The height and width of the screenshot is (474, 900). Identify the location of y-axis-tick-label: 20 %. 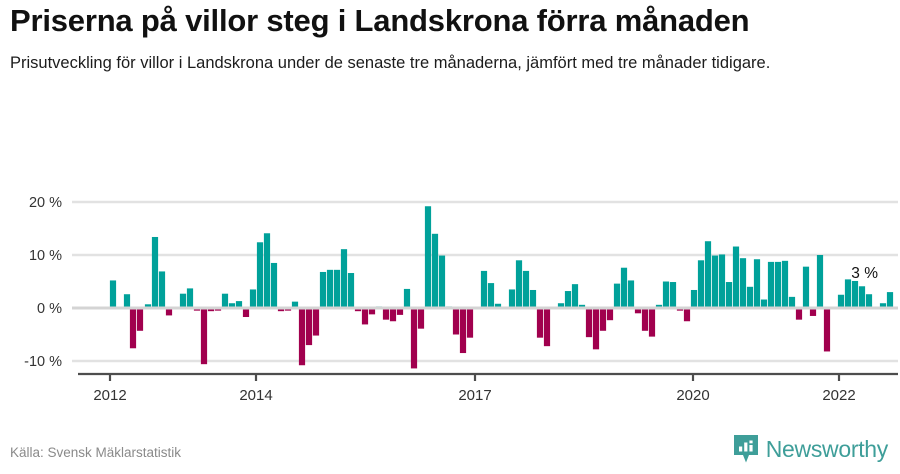
(45, 203).